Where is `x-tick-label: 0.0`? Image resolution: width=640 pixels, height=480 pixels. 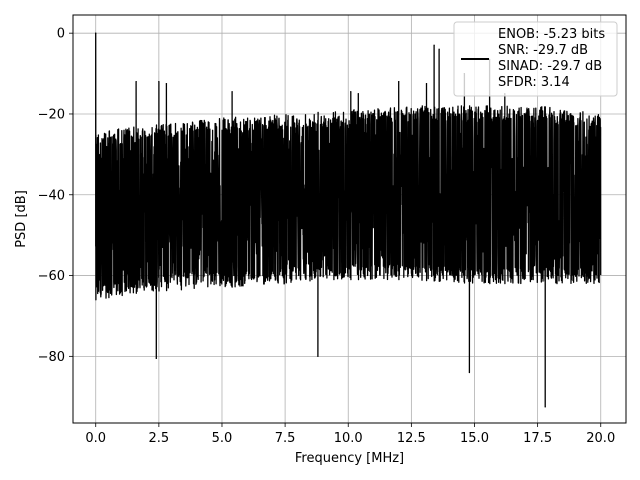
x-tick-label: 0.0 is located at coordinates (95, 438).